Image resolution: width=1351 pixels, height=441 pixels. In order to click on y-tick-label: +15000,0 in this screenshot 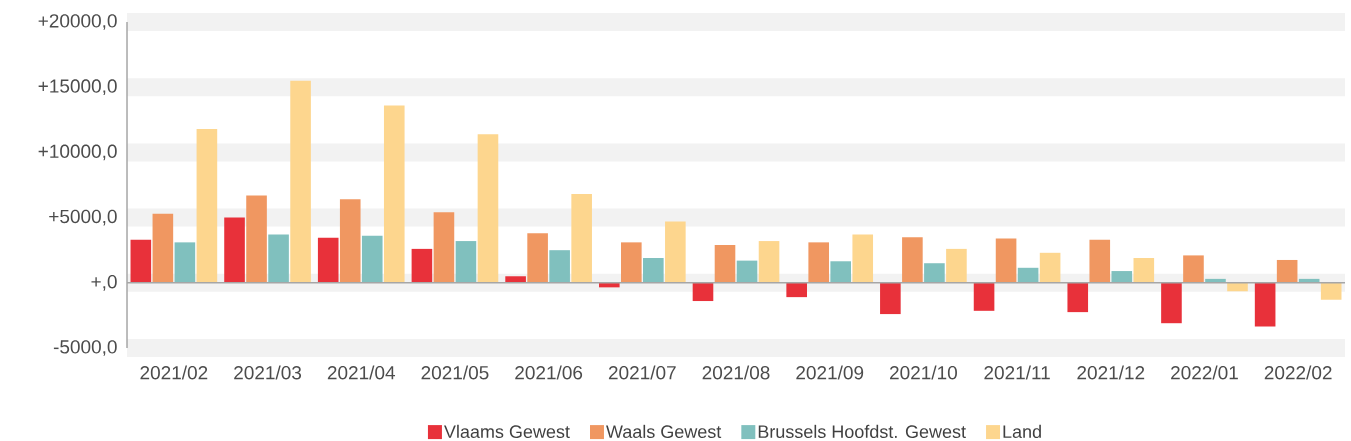, I will do `click(77, 87)`.